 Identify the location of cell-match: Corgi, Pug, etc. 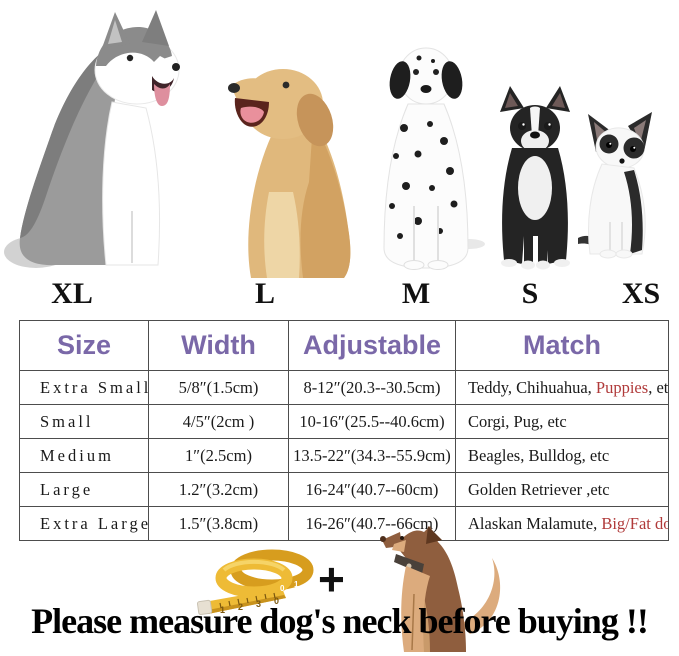
(562, 421).